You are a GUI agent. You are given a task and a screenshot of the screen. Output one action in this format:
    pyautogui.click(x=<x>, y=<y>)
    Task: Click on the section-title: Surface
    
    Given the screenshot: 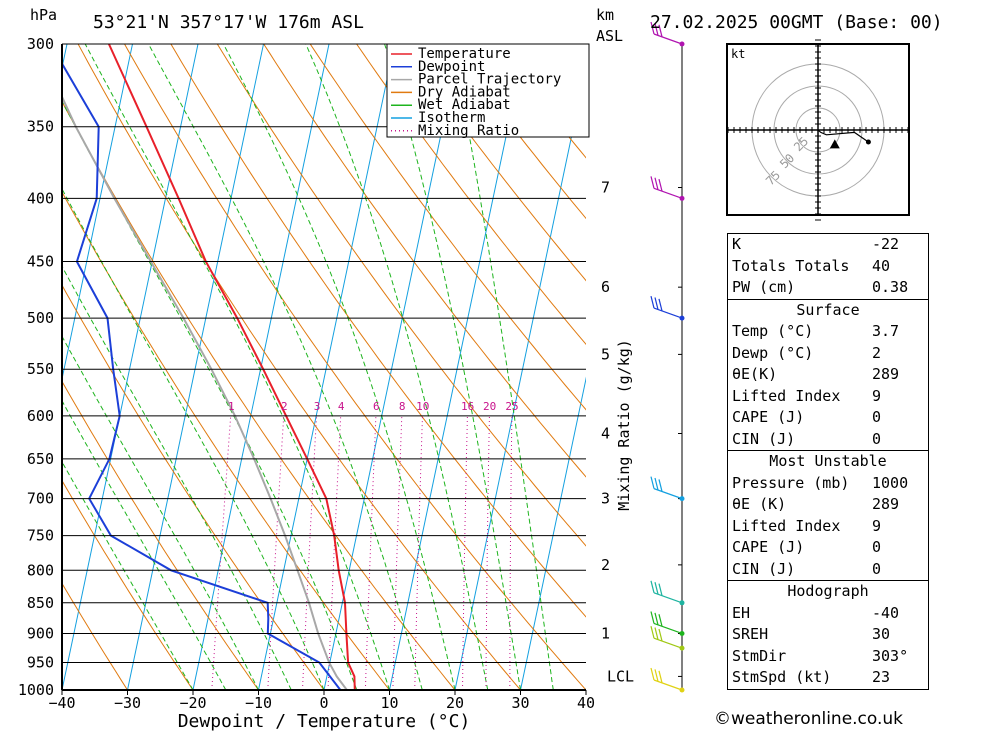 What is the action you would take?
    pyautogui.click(x=828, y=309)
    